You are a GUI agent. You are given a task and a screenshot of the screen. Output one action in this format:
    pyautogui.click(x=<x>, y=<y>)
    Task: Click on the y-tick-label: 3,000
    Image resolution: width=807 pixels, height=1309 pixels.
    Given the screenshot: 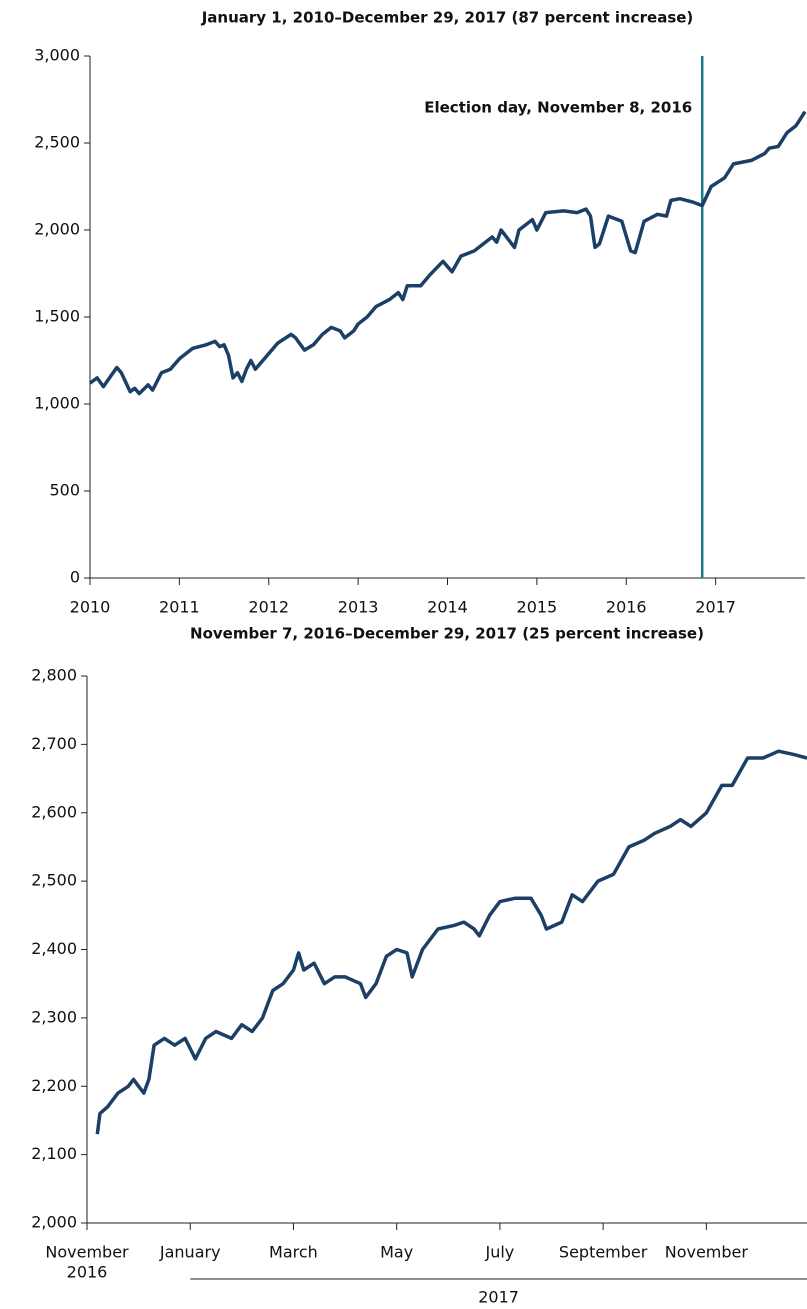 What is the action you would take?
    pyautogui.click(x=57, y=55)
    